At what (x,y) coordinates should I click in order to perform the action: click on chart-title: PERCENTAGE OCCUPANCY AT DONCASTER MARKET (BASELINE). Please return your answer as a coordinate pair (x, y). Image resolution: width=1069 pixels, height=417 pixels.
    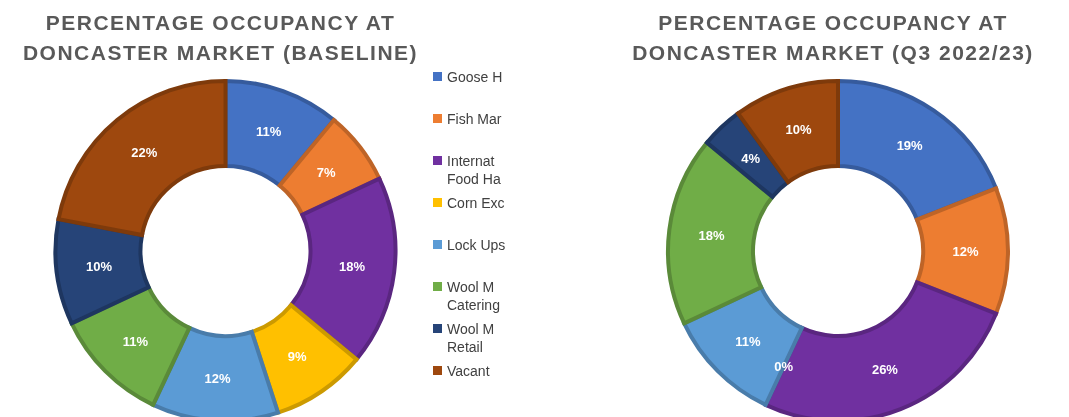
    Looking at the image, I should click on (220, 38).